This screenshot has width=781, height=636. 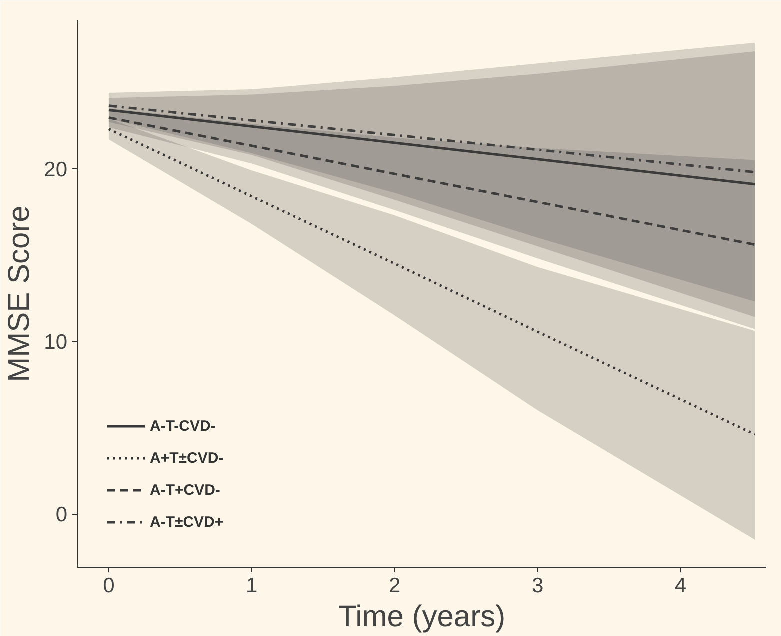 I want to click on legend-label: A+T±CVD-, so click(x=187, y=458).